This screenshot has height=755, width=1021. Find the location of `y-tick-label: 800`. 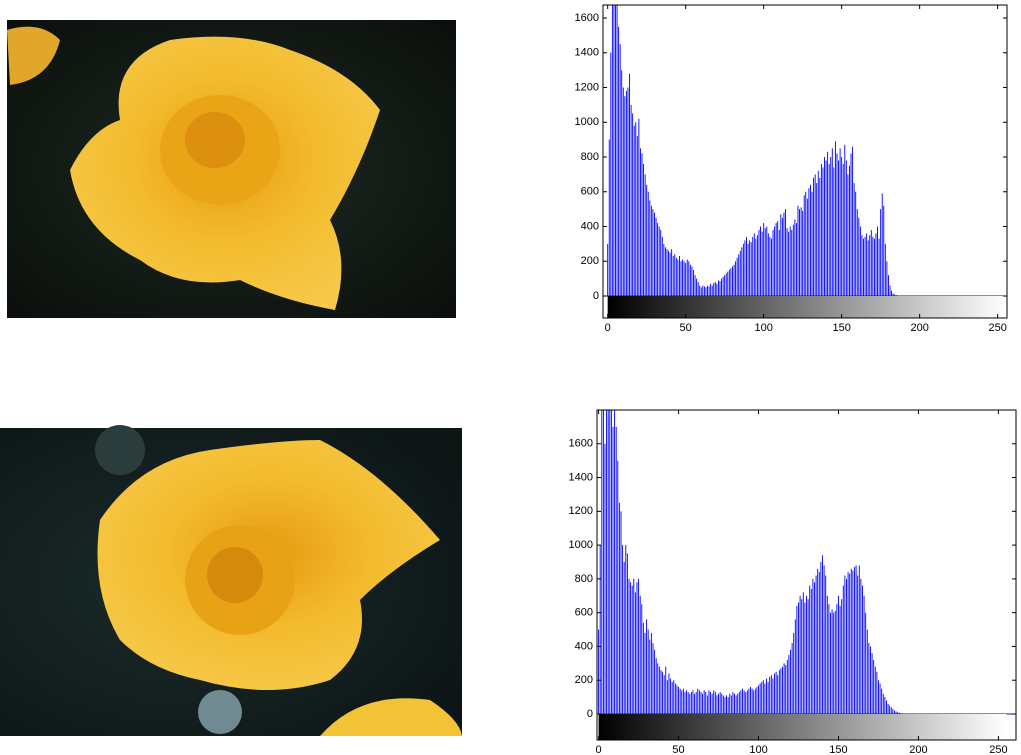

y-tick-label: 800 is located at coordinates (590, 157).